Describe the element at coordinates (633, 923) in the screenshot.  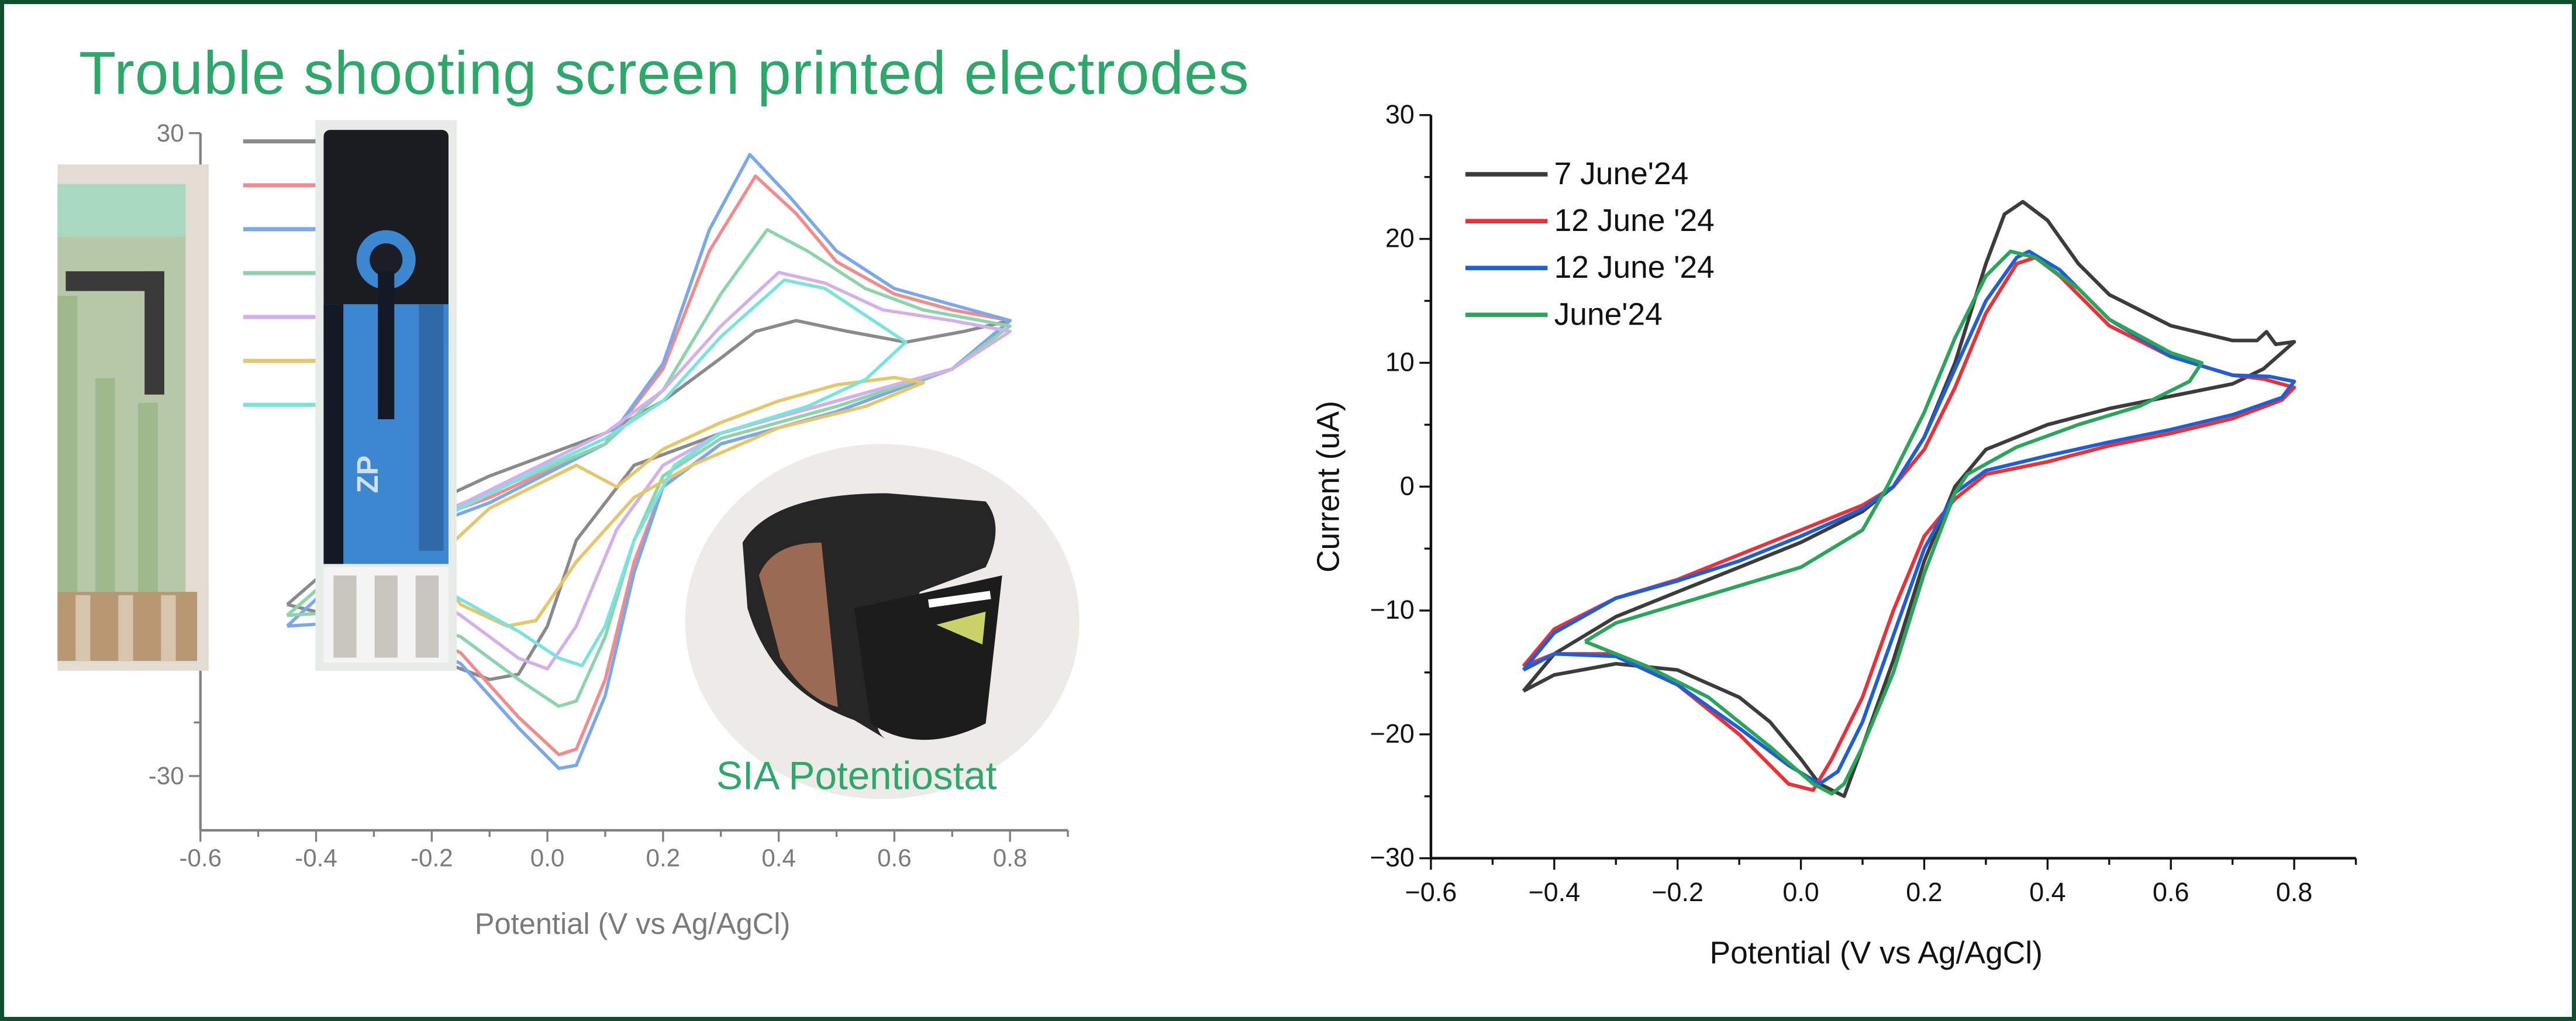
I see `left-x-axis-label: Potential (V vs Ag/AgCl)` at that location.